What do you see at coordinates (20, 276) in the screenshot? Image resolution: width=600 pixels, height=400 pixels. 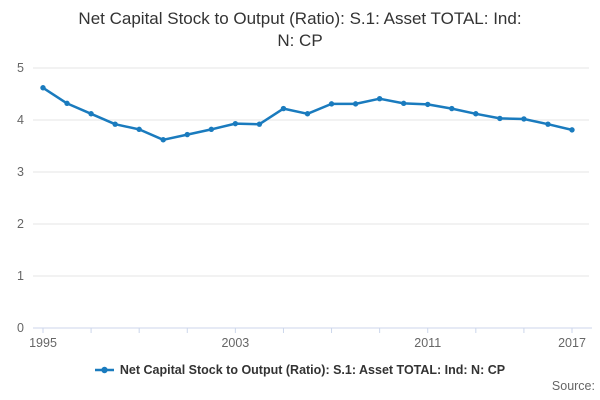 I see `y-axis-tick-label: 1` at bounding box center [20, 276].